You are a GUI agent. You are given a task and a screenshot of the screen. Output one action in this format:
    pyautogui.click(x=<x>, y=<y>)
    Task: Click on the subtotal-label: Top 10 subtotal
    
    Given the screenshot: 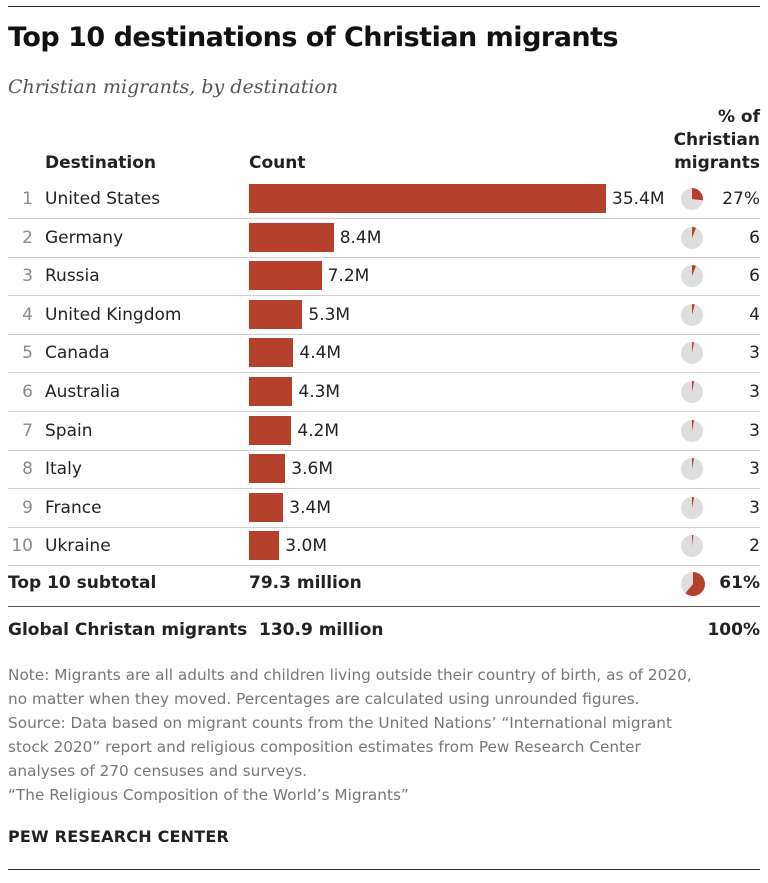 What is the action you would take?
    pyautogui.click(x=82, y=583)
    